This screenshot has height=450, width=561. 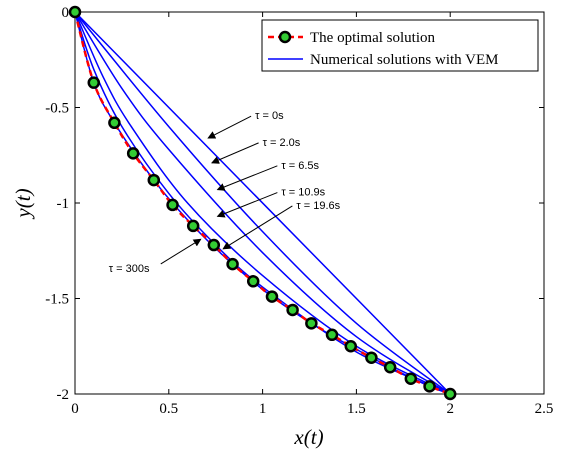 What do you see at coordinates (263, 409) in the screenshot?
I see `x-tick-label: 1` at bounding box center [263, 409].